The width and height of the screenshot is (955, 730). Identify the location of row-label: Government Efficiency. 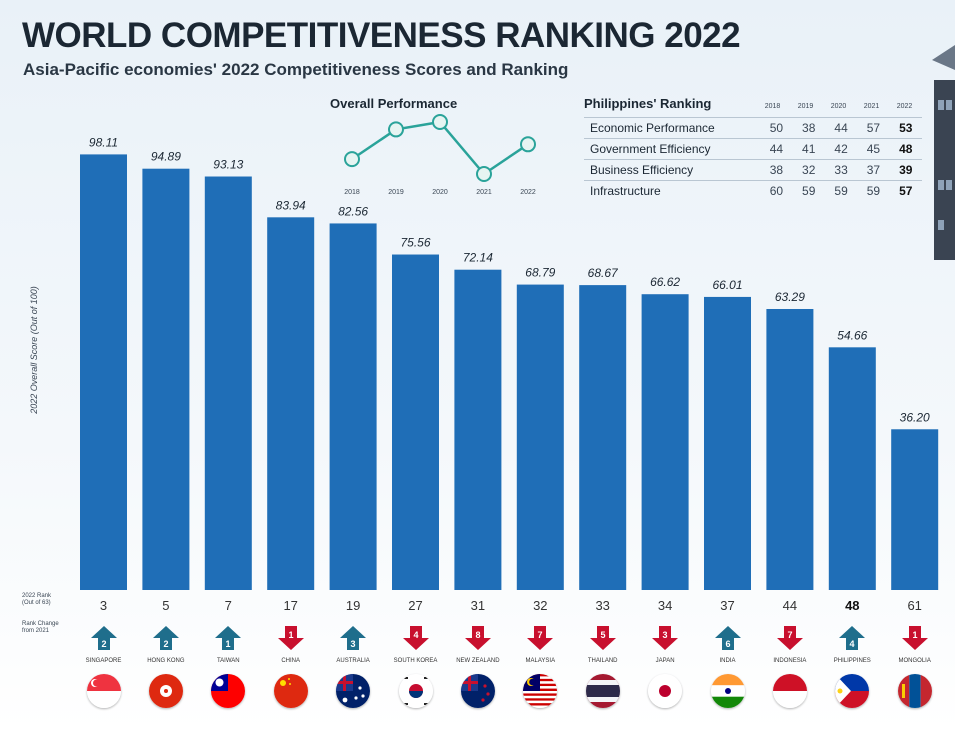
(672, 149).